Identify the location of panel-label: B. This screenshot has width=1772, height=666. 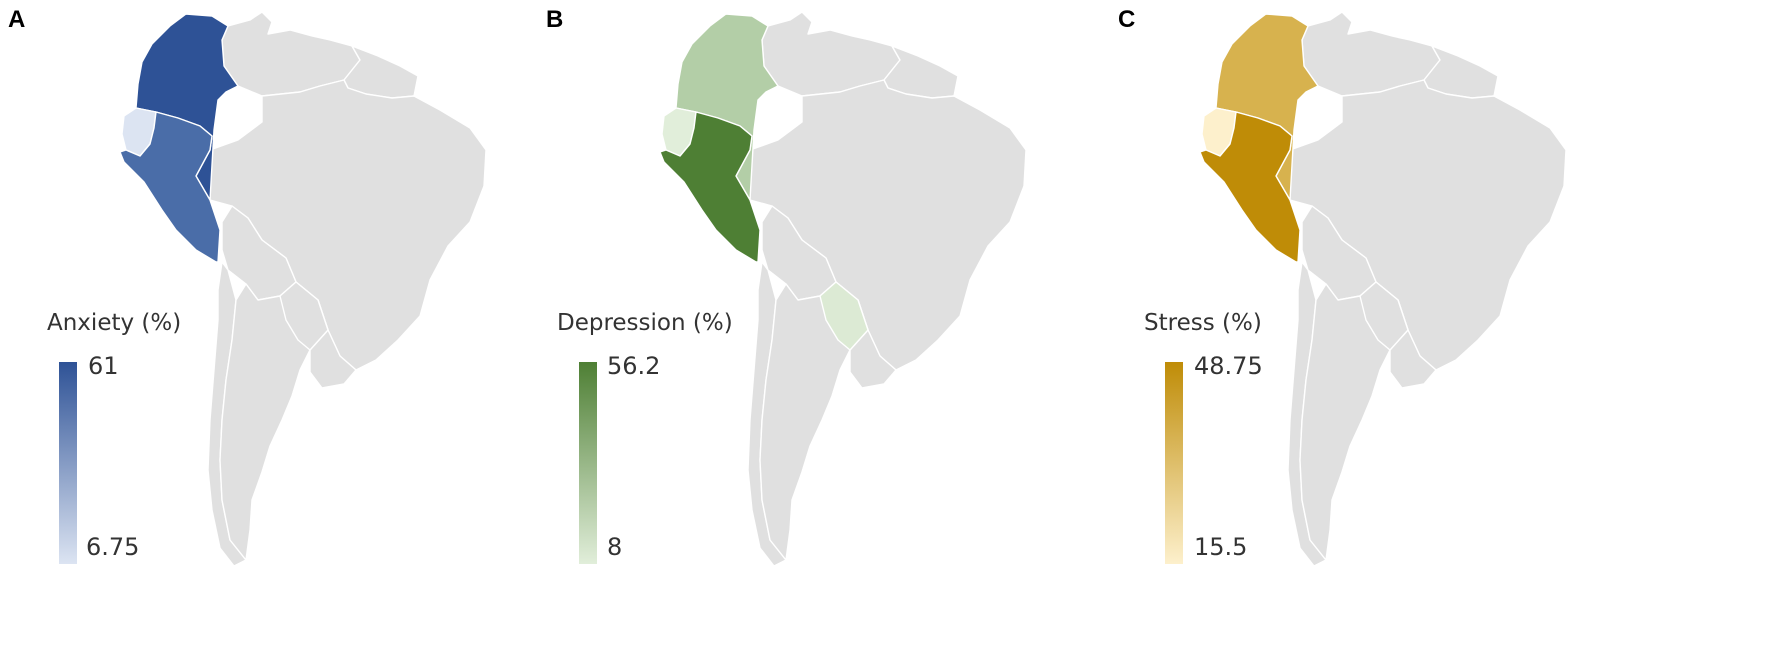
(555, 19).